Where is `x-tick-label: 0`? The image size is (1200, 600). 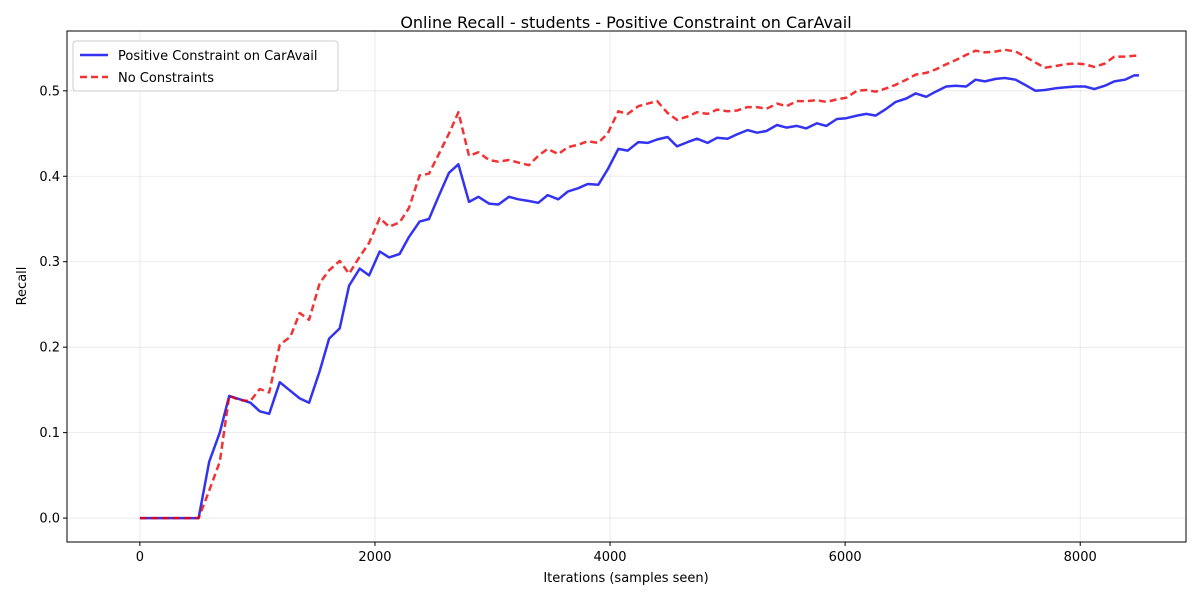
x-tick-label: 0 is located at coordinates (140, 557).